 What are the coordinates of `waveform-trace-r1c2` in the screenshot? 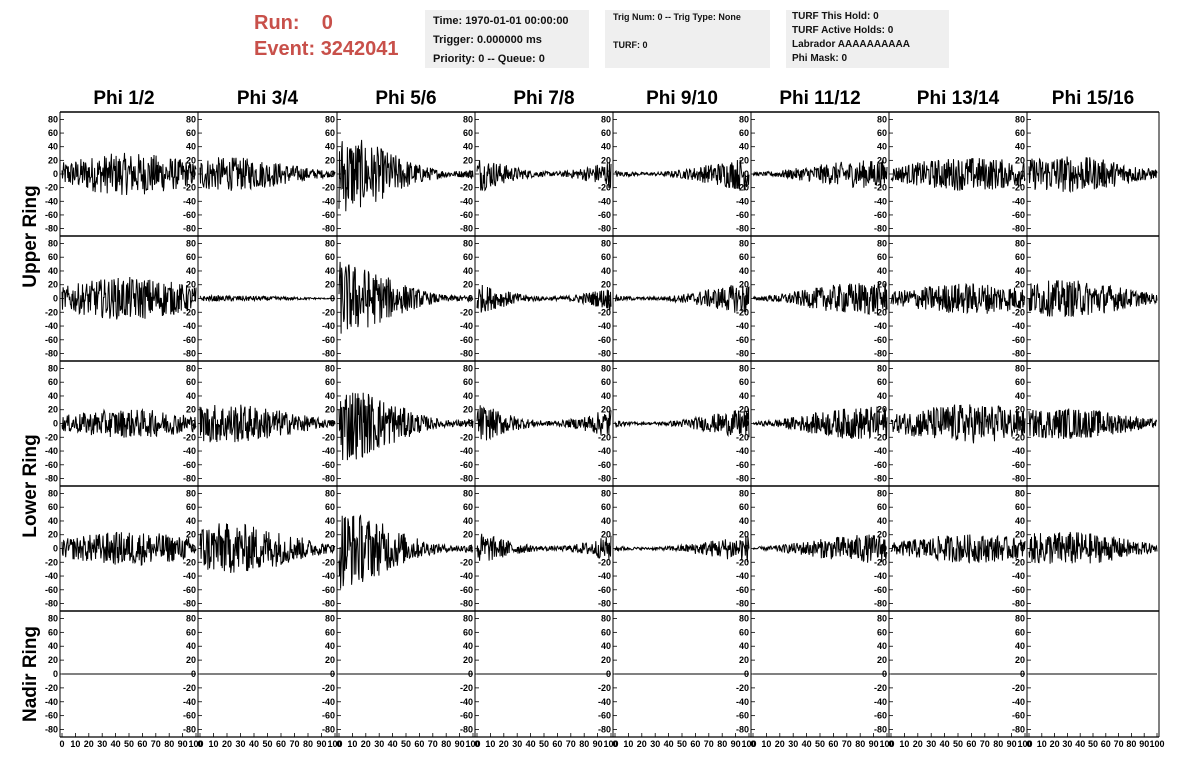 It's located at (267, 174).